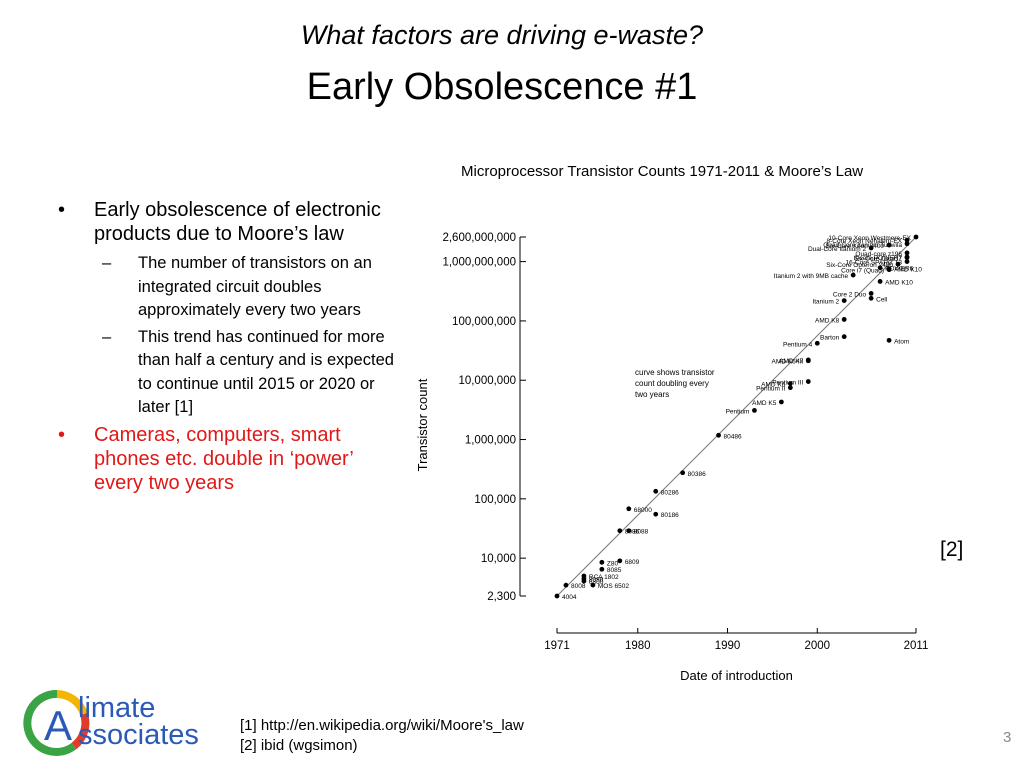  What do you see at coordinates (916, 646) in the screenshot?
I see `x-tick-label: 2011` at bounding box center [916, 646].